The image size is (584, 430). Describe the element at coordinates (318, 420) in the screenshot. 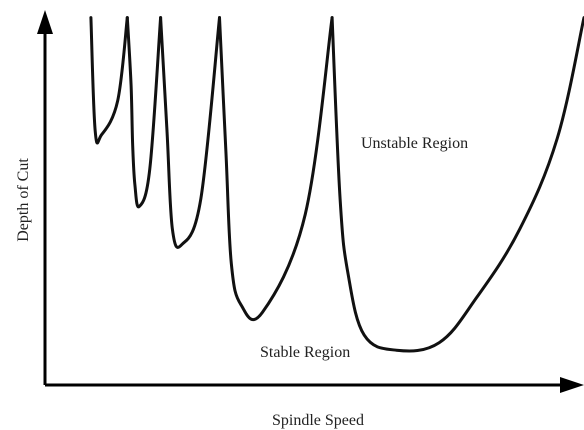

I see `x-axis-label: Spindle Speed` at that location.